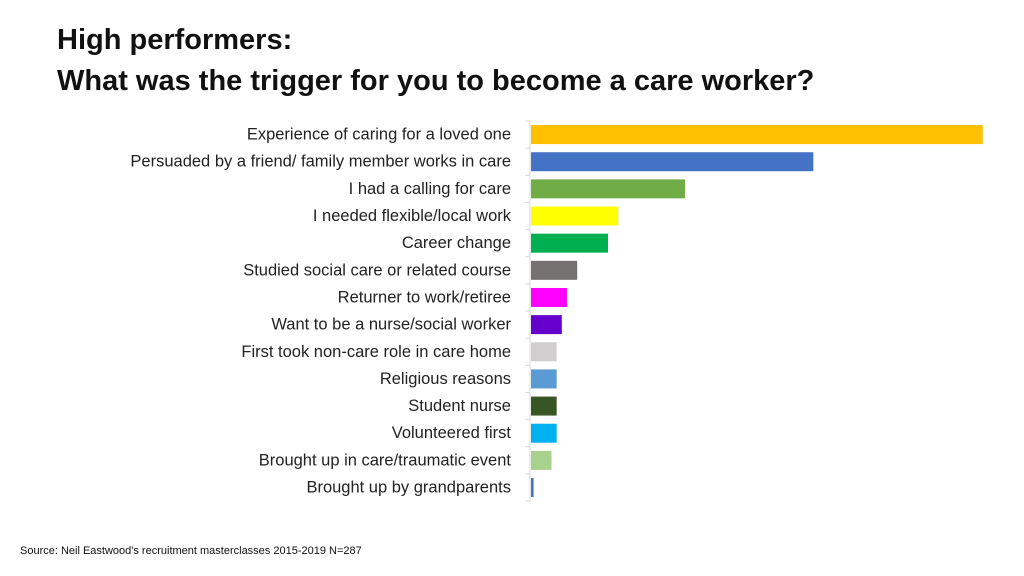 Image resolution: width=1024 pixels, height=576 pixels. I want to click on category-label: Brought up in care/traumatic event, so click(385, 460).